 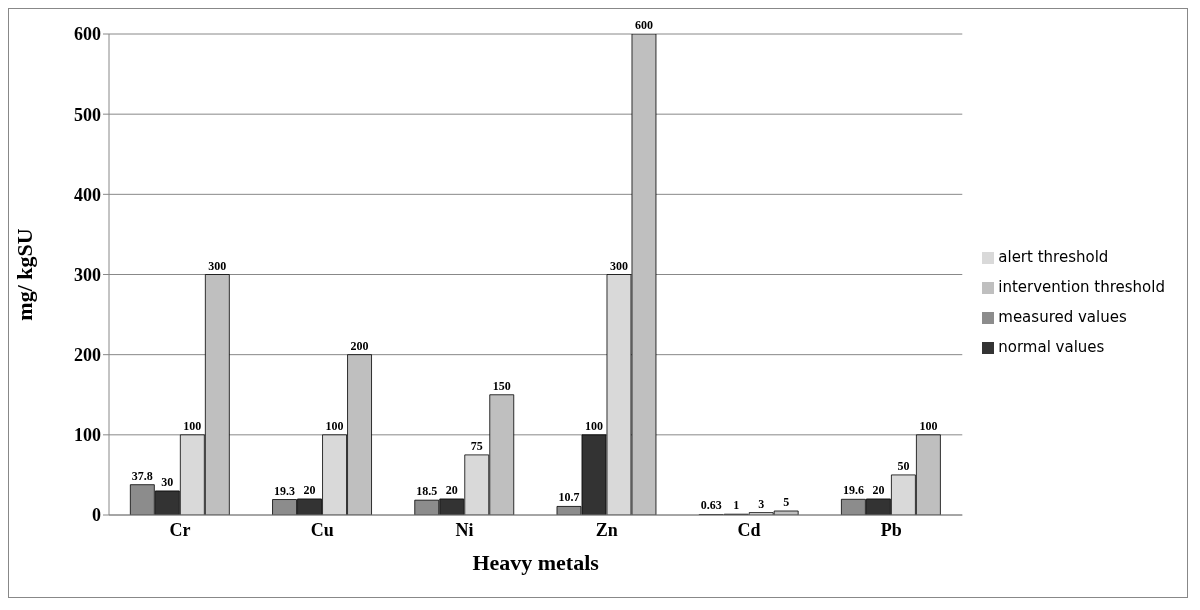 I want to click on x-tick-label: Ni, so click(x=464, y=529).